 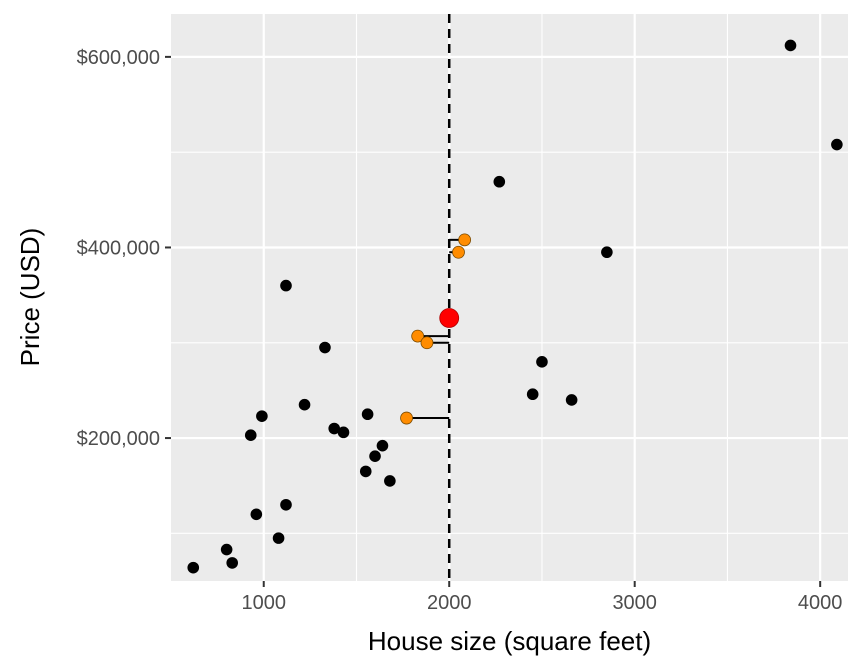 I want to click on query-point-group, so click(x=449, y=318).